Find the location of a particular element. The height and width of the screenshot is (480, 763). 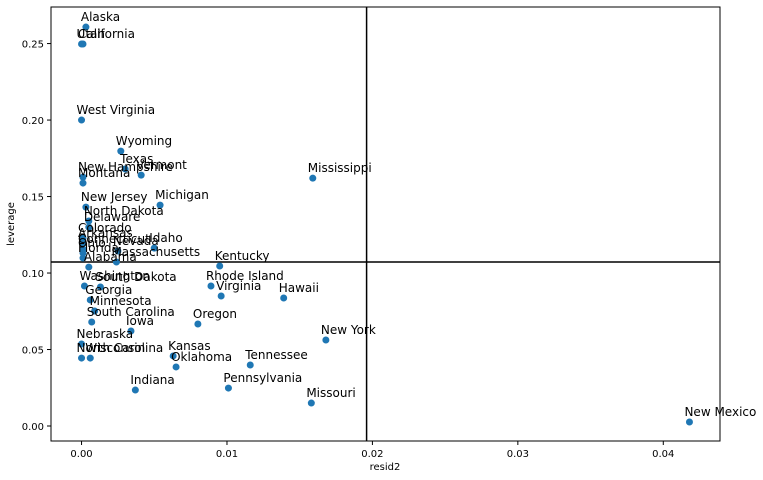

point-label: North Carolina is located at coordinates (120, 348).